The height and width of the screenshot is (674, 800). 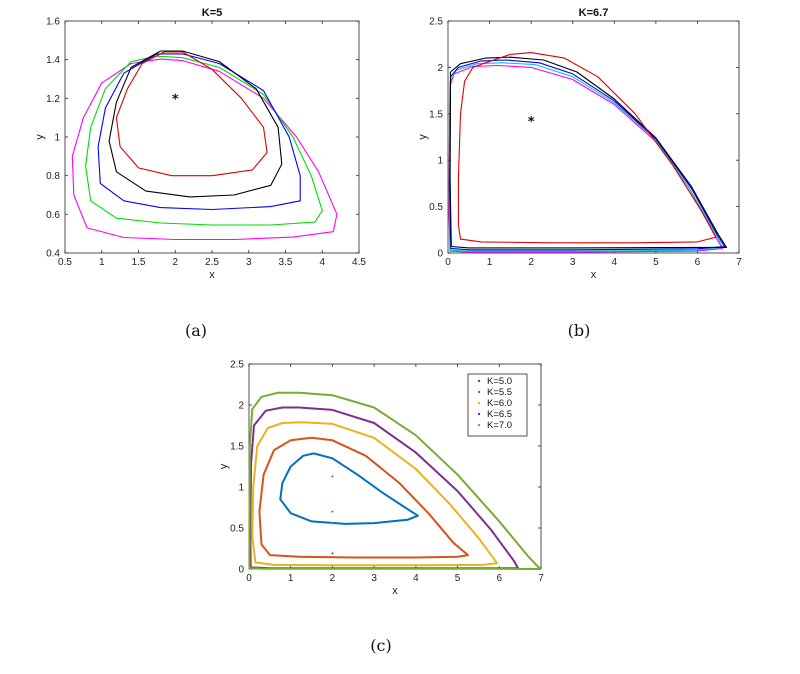 I want to click on x-tick-label: 1.5, so click(x=139, y=262).